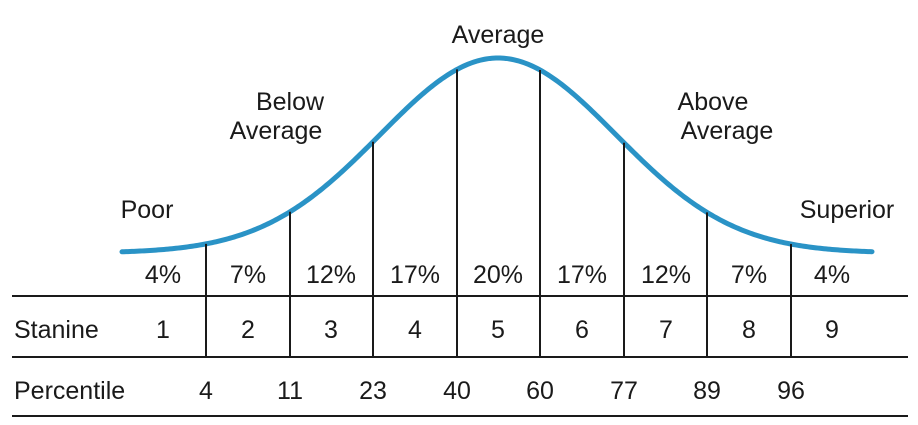 This screenshot has width=918, height=425. I want to click on stanine-value: 5, so click(498, 330).